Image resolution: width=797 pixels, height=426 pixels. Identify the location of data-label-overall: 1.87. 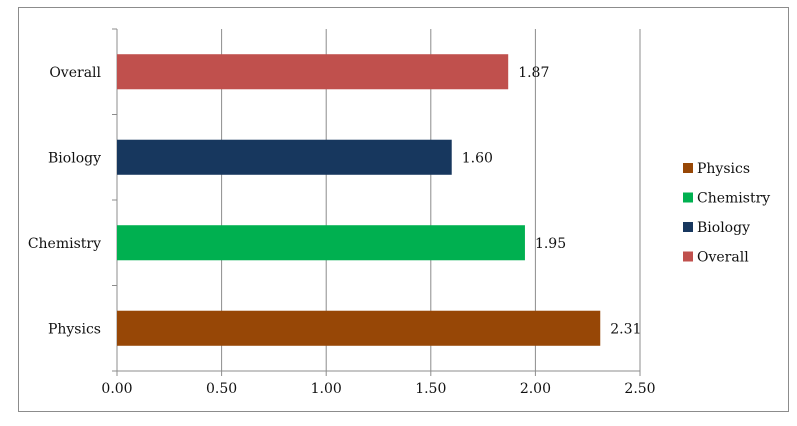
(533, 73).